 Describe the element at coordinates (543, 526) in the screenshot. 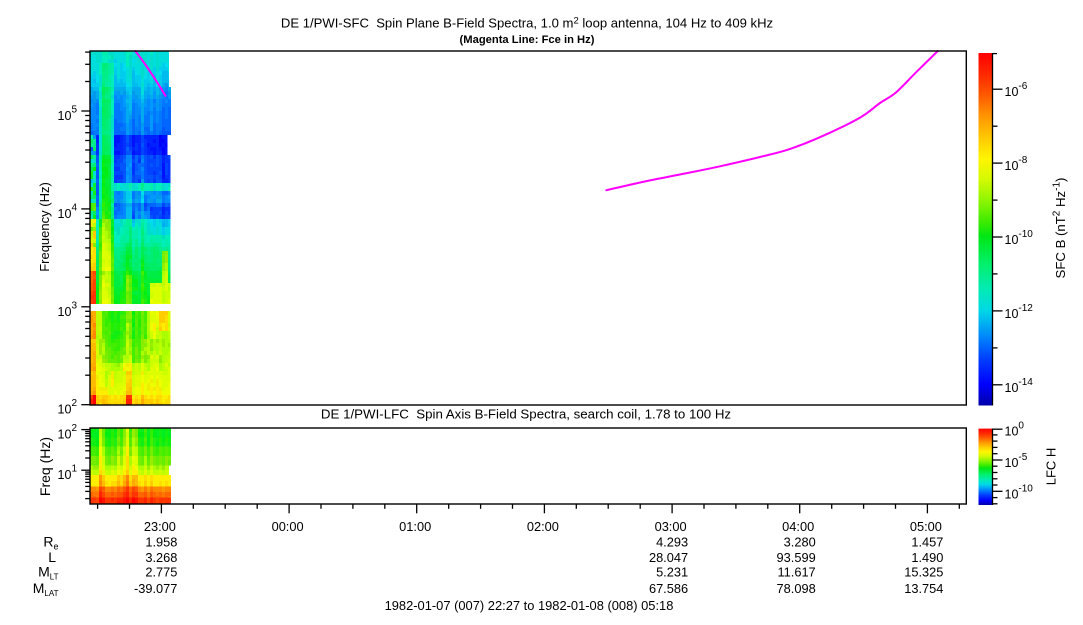

I see `svg-text: 02:00` at that location.